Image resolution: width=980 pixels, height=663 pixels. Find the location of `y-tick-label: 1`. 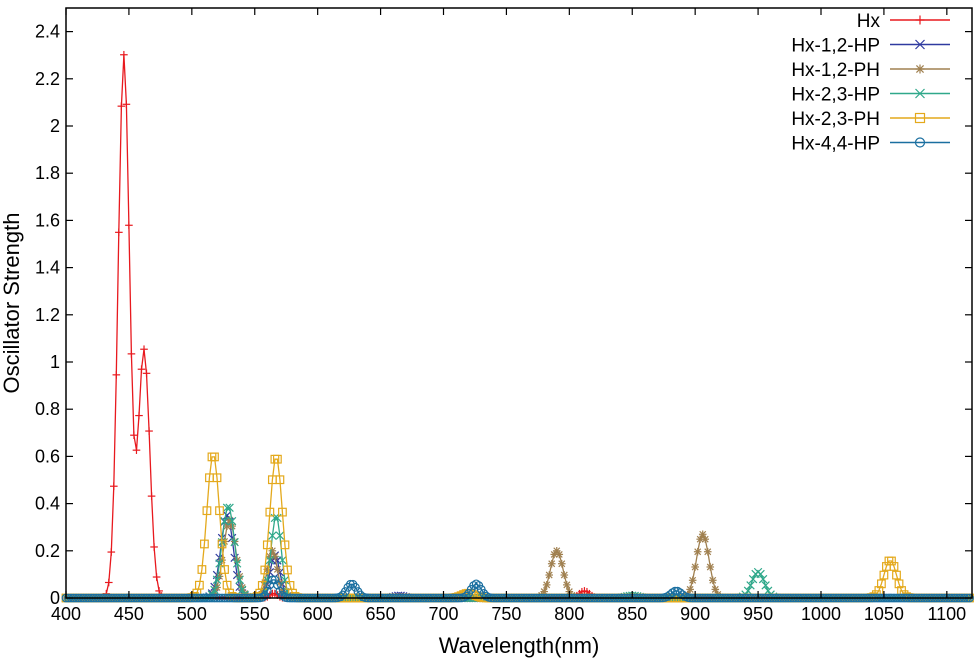

y-tick-label: 1 is located at coordinates (55, 362).